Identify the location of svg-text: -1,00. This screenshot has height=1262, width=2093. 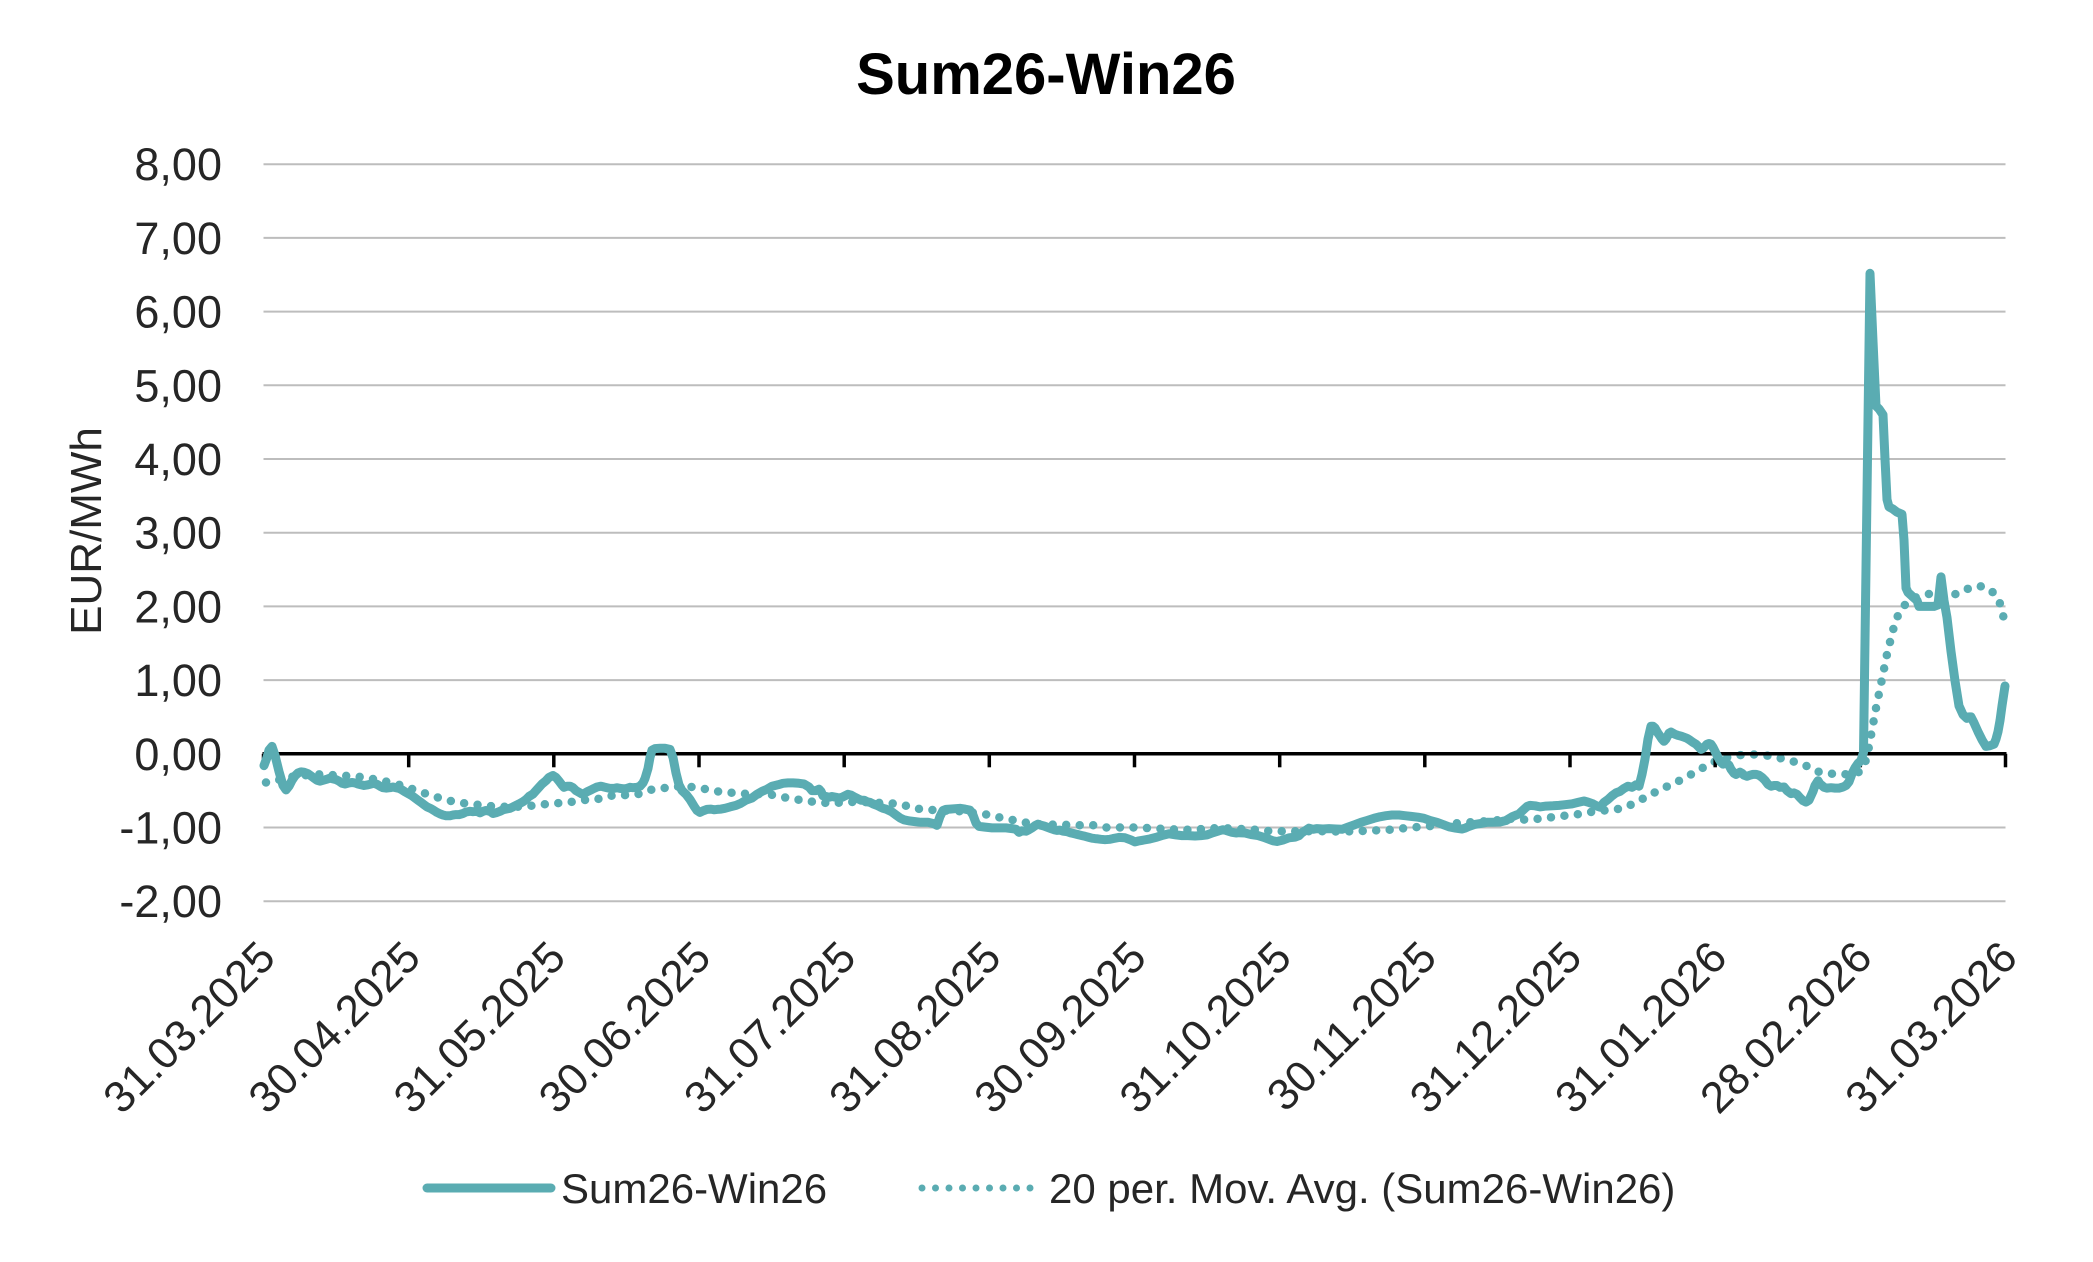
(170, 828).